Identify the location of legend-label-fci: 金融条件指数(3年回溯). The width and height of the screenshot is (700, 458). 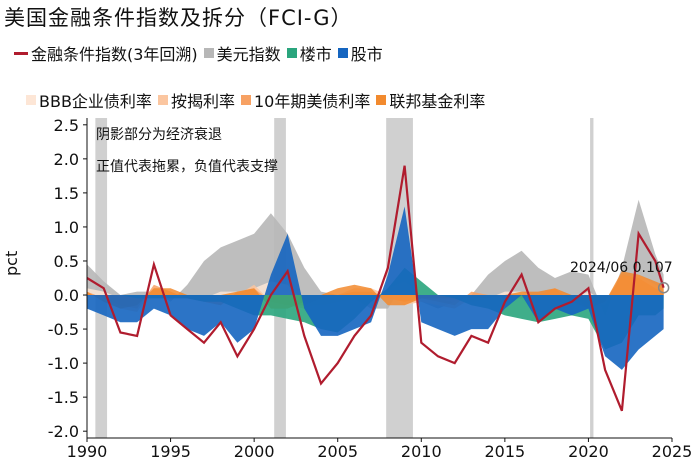
(114, 54).